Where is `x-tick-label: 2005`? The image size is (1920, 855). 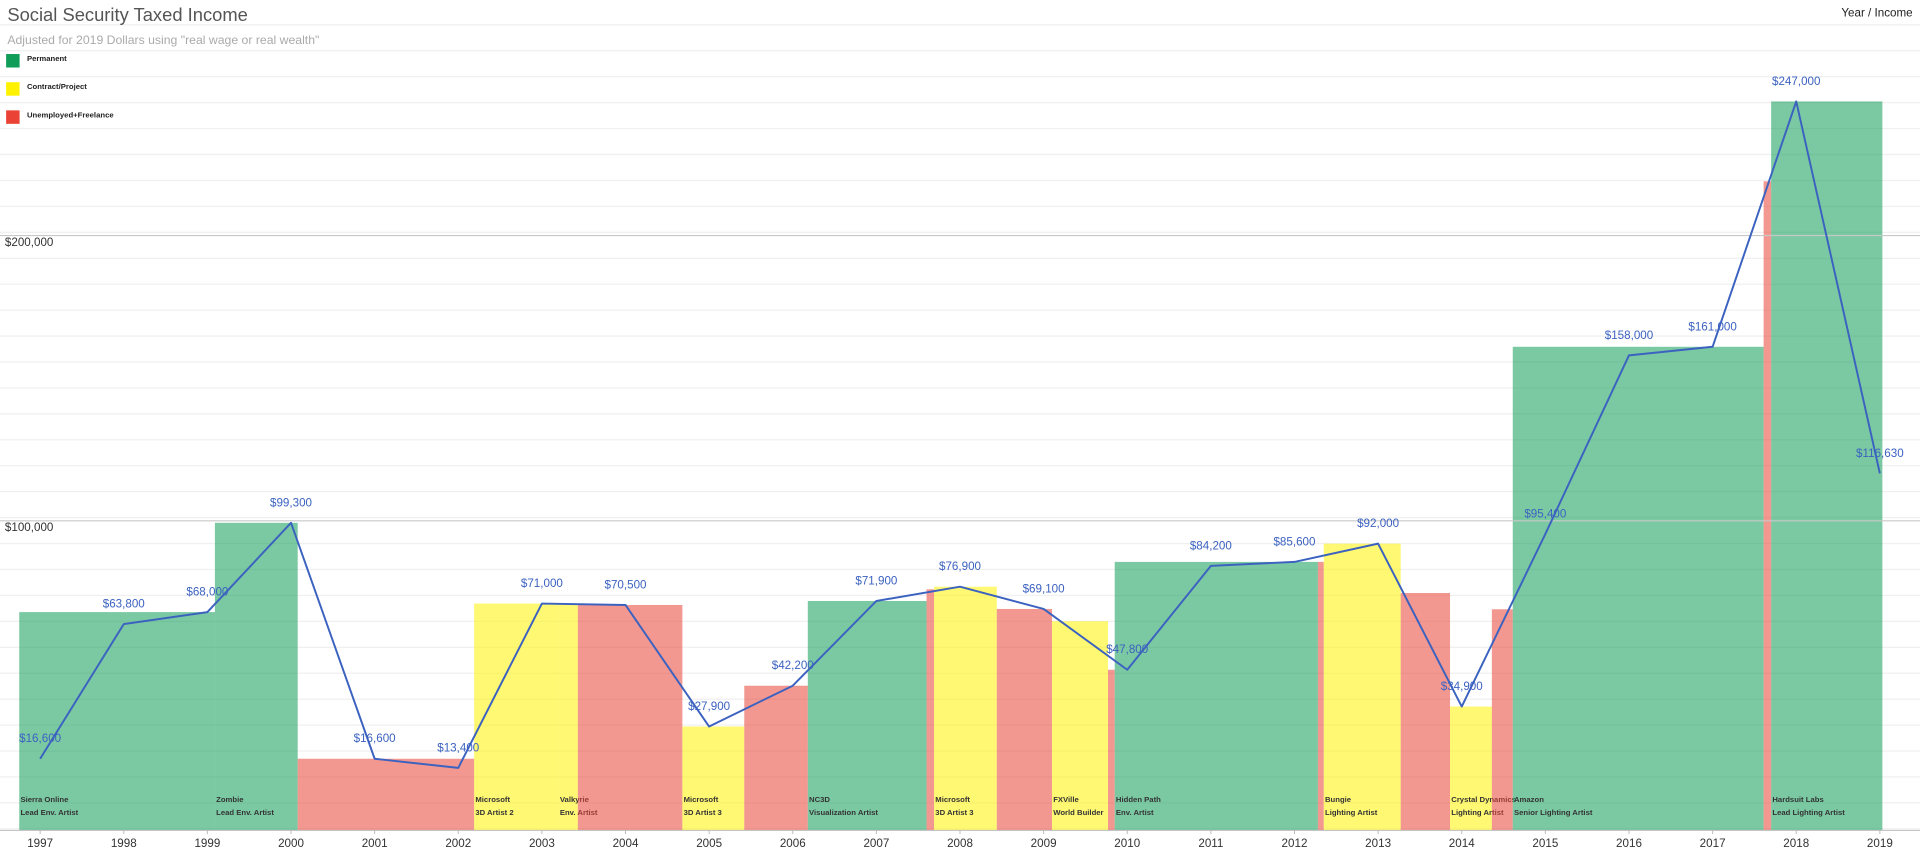
x-tick-label: 2005 is located at coordinates (709, 843).